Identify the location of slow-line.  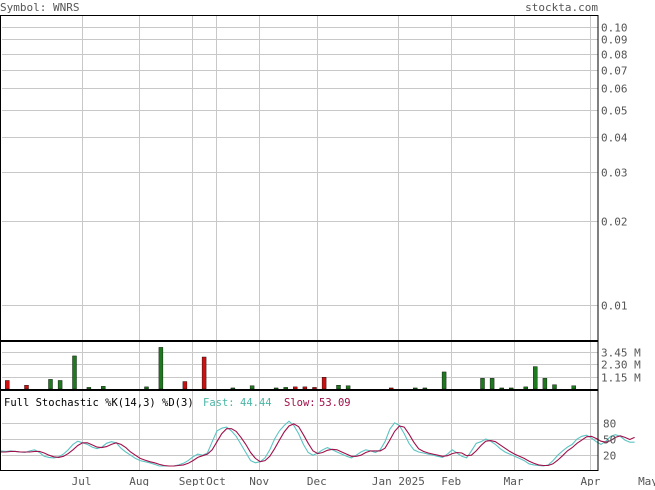
(318, 445).